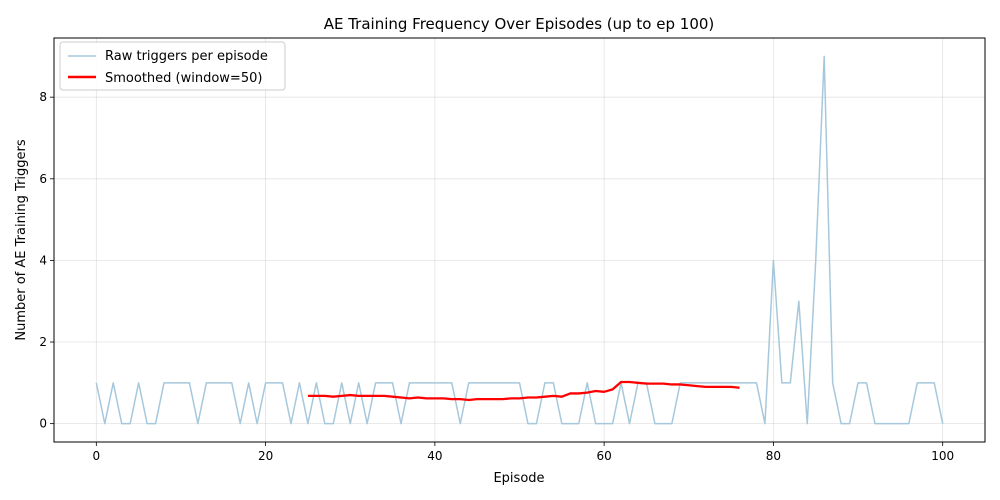  Describe the element at coordinates (183, 78) in the screenshot. I see `legend-label-smoothed: Smoothed (window=50)` at that location.